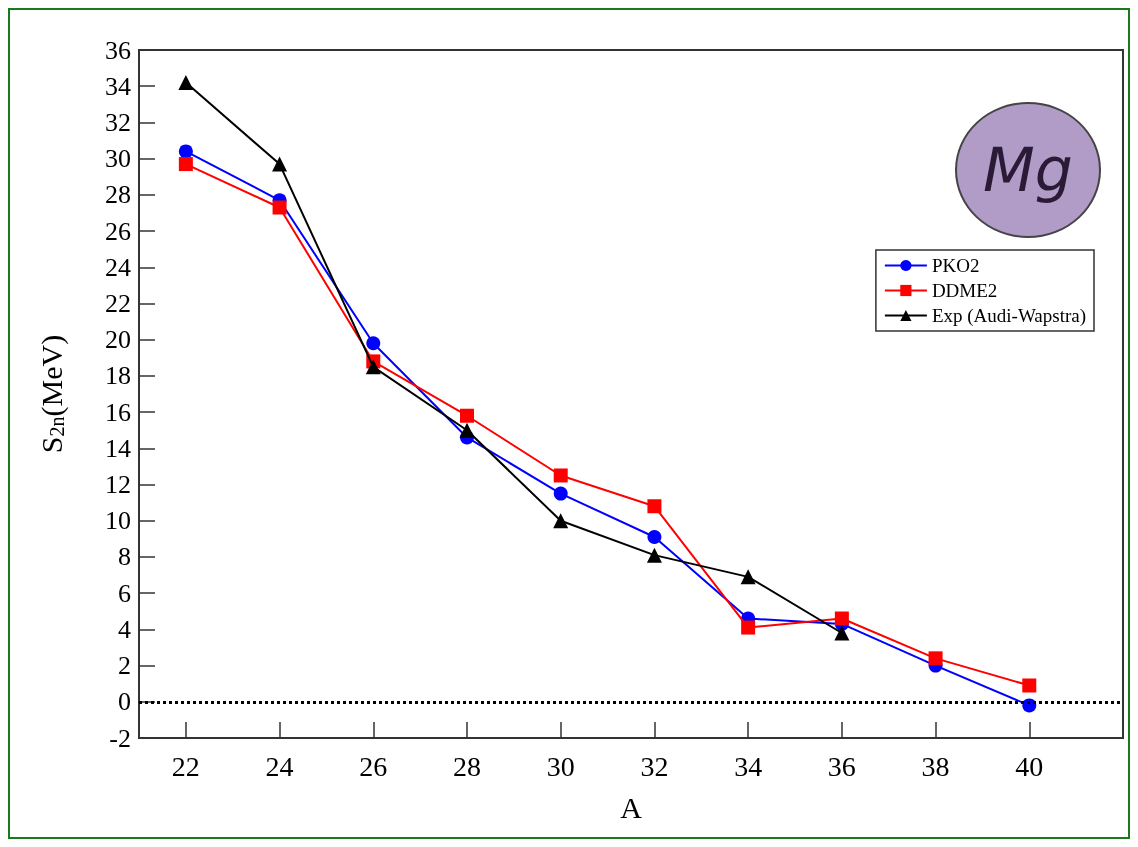 Image resolution: width=1138 pixels, height=847 pixels. What do you see at coordinates (124, 666) in the screenshot?
I see `y-tick-label: 2` at bounding box center [124, 666].